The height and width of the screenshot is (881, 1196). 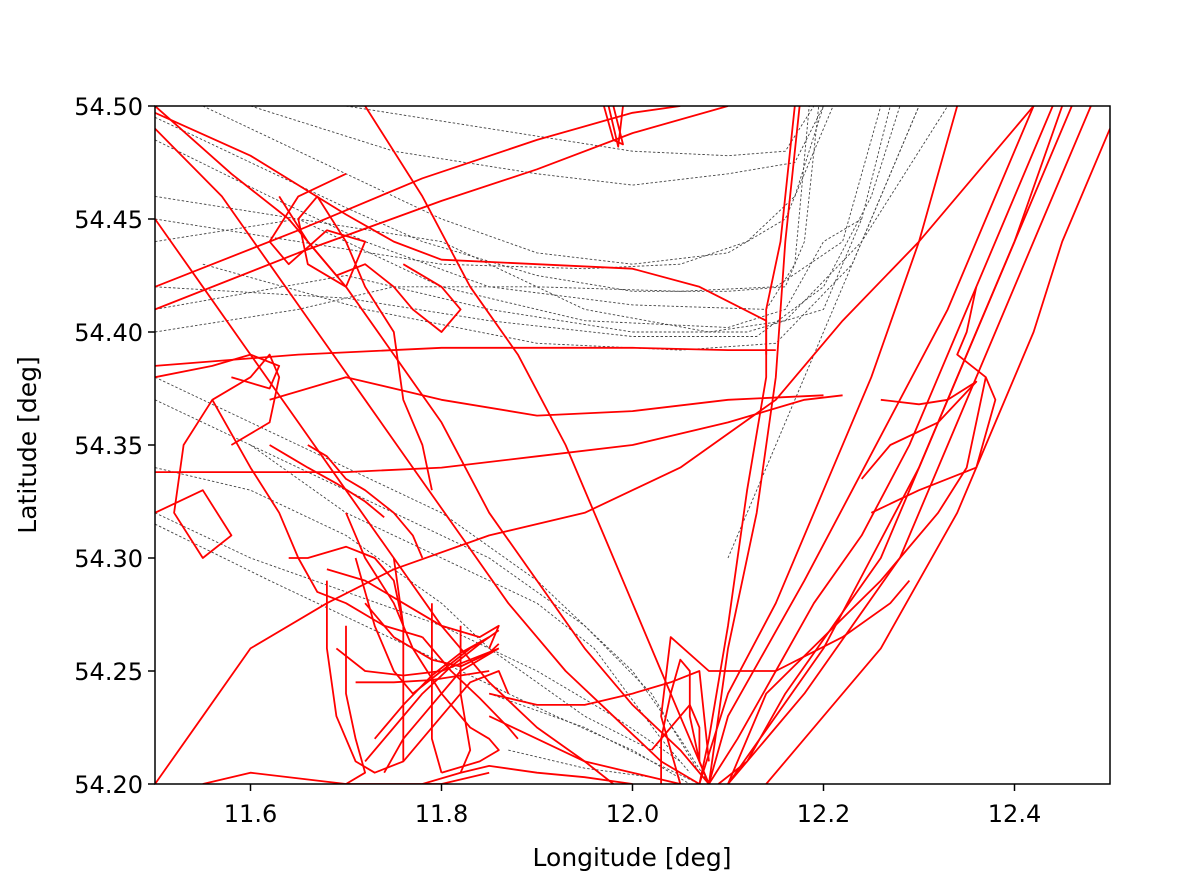 I want to click on y-tick-label: 54.25, so click(x=108, y=672).